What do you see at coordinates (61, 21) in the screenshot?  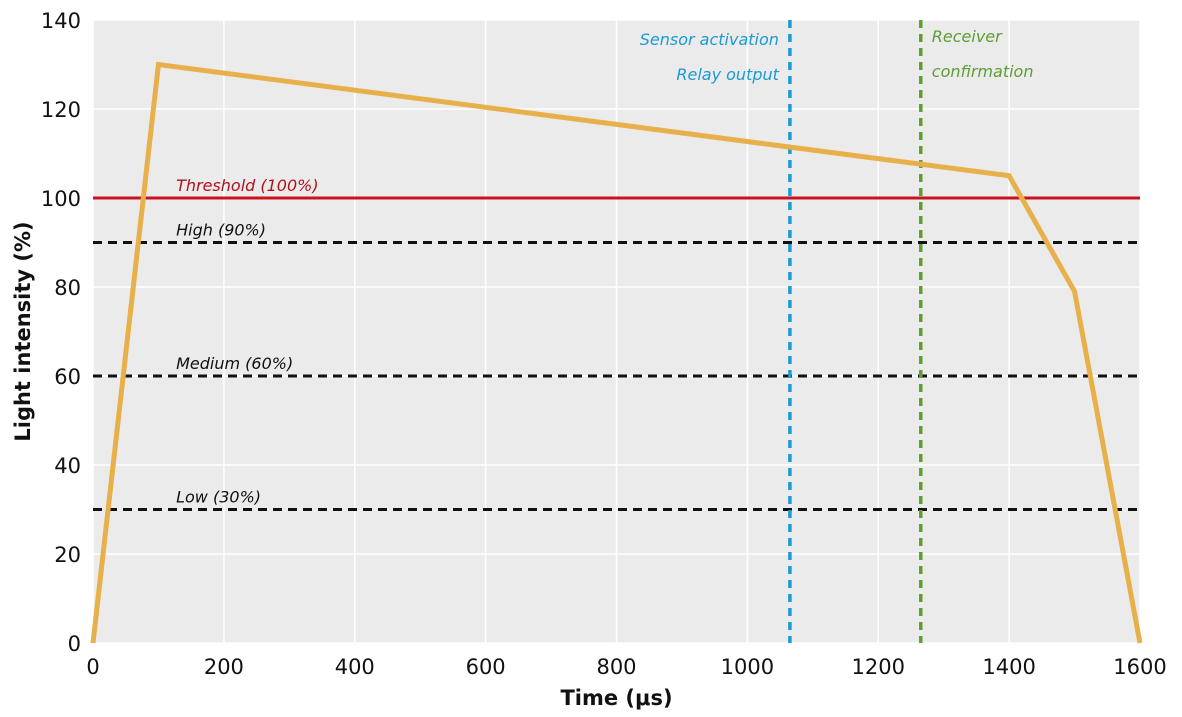 I see `y-tick-label: 140` at bounding box center [61, 21].